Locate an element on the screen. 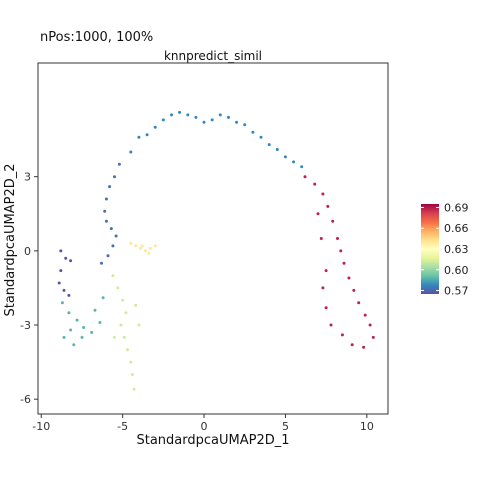  y-tick-label: -3 is located at coordinates (25, 325).